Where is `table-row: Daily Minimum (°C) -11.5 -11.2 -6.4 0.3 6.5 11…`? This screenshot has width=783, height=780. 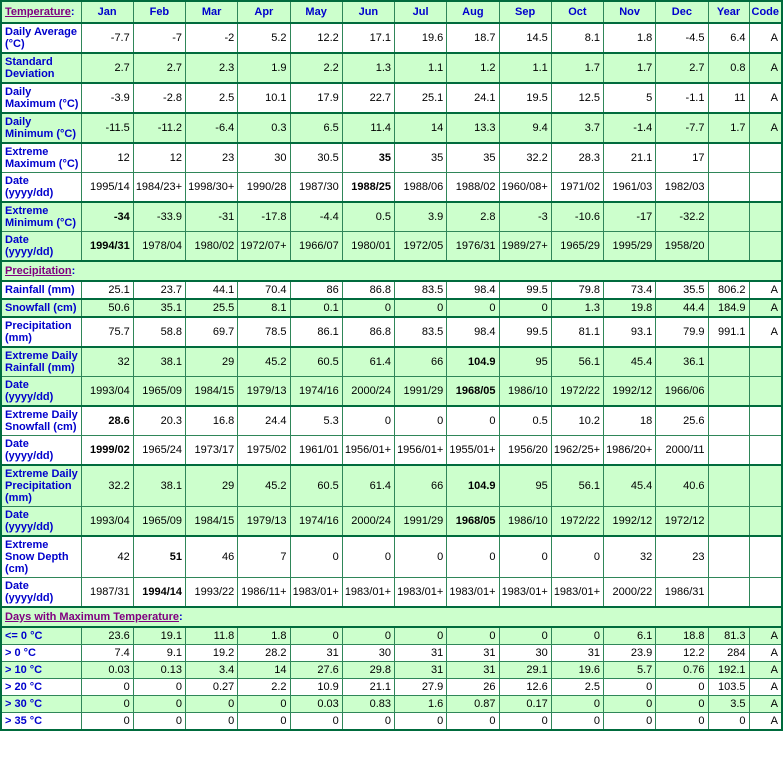 table-row: Daily Minimum (°C) -11.5 -11.2 -6.4 0.3 6.5 11… is located at coordinates (391, 128).